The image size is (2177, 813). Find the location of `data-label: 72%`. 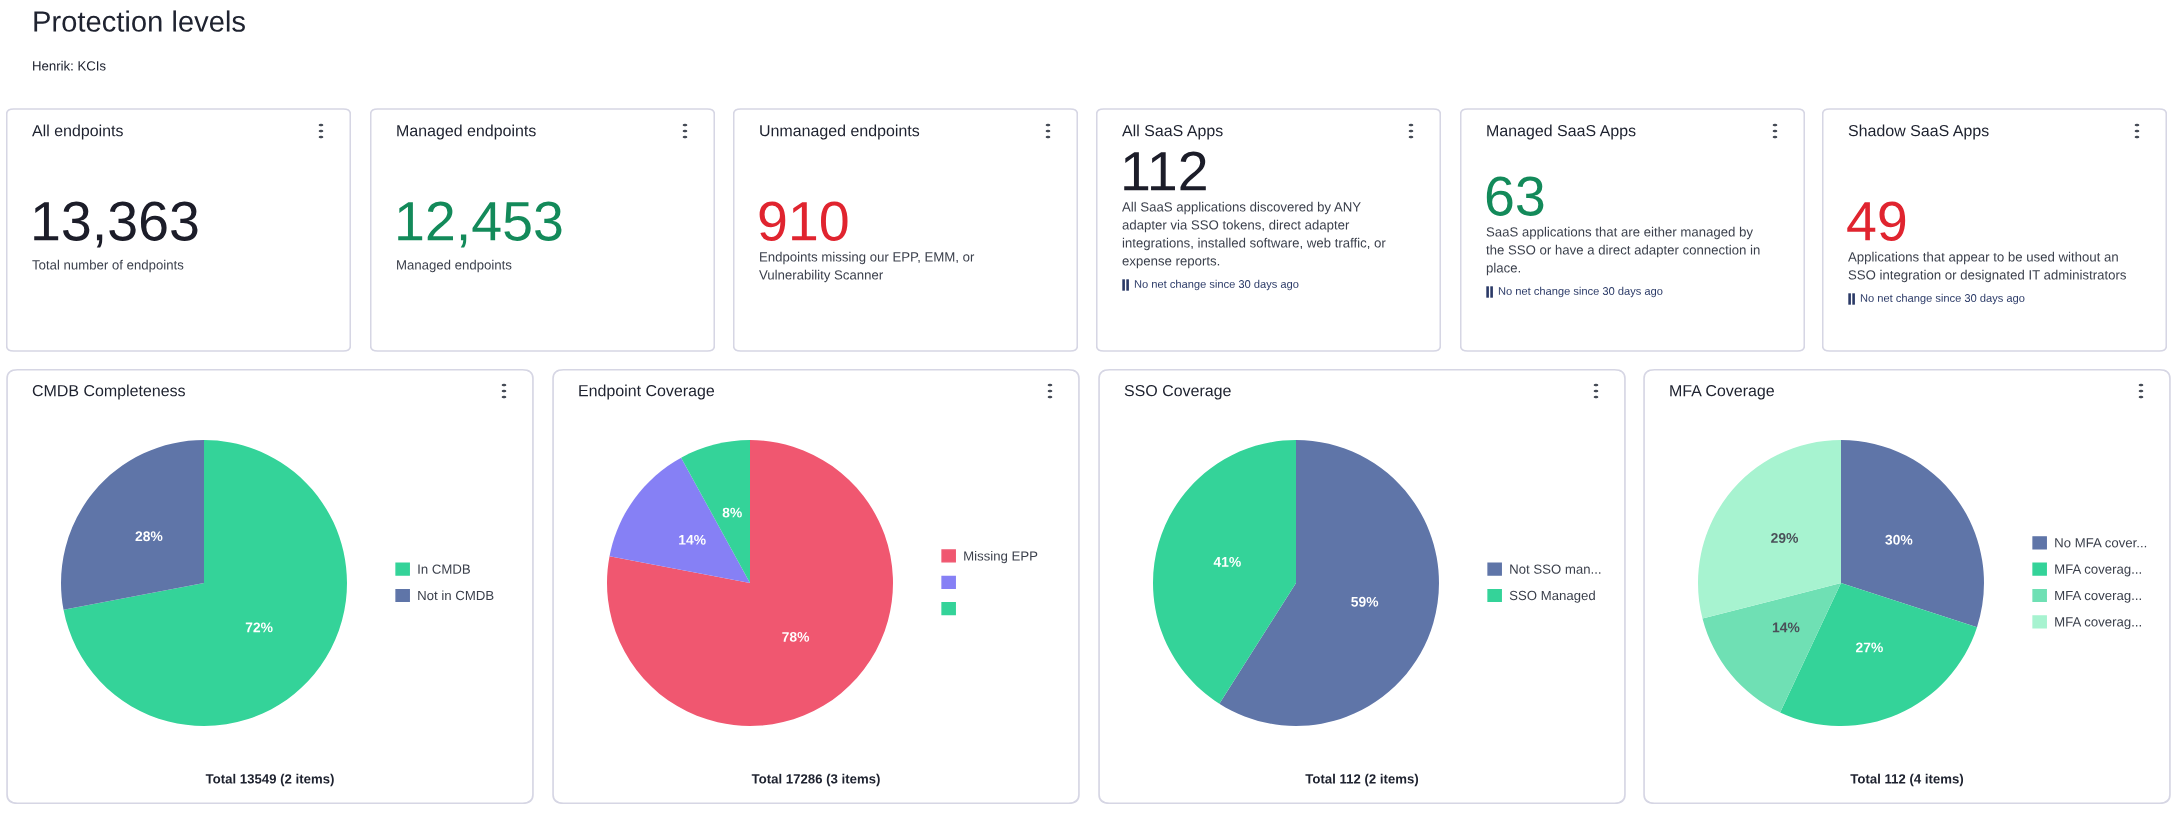

data-label: 72% is located at coordinates (259, 627).